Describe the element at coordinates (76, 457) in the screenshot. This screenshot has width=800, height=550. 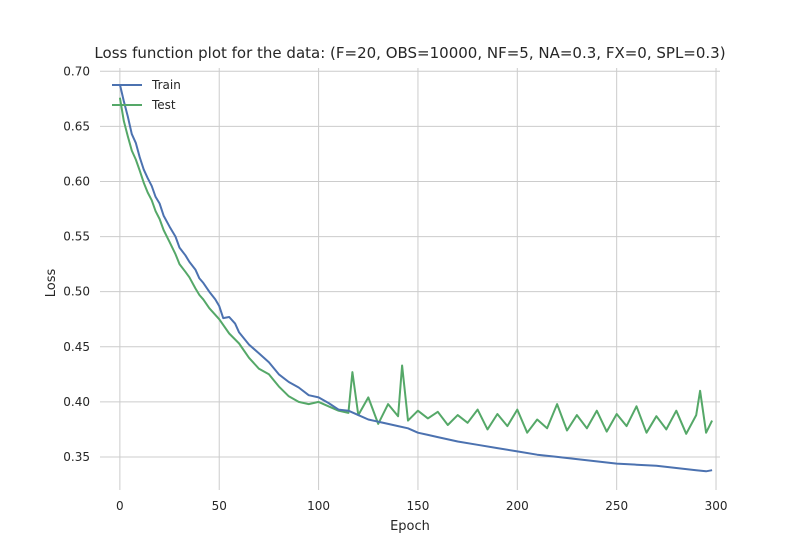
I see `y-tick-label: 0.35` at that location.